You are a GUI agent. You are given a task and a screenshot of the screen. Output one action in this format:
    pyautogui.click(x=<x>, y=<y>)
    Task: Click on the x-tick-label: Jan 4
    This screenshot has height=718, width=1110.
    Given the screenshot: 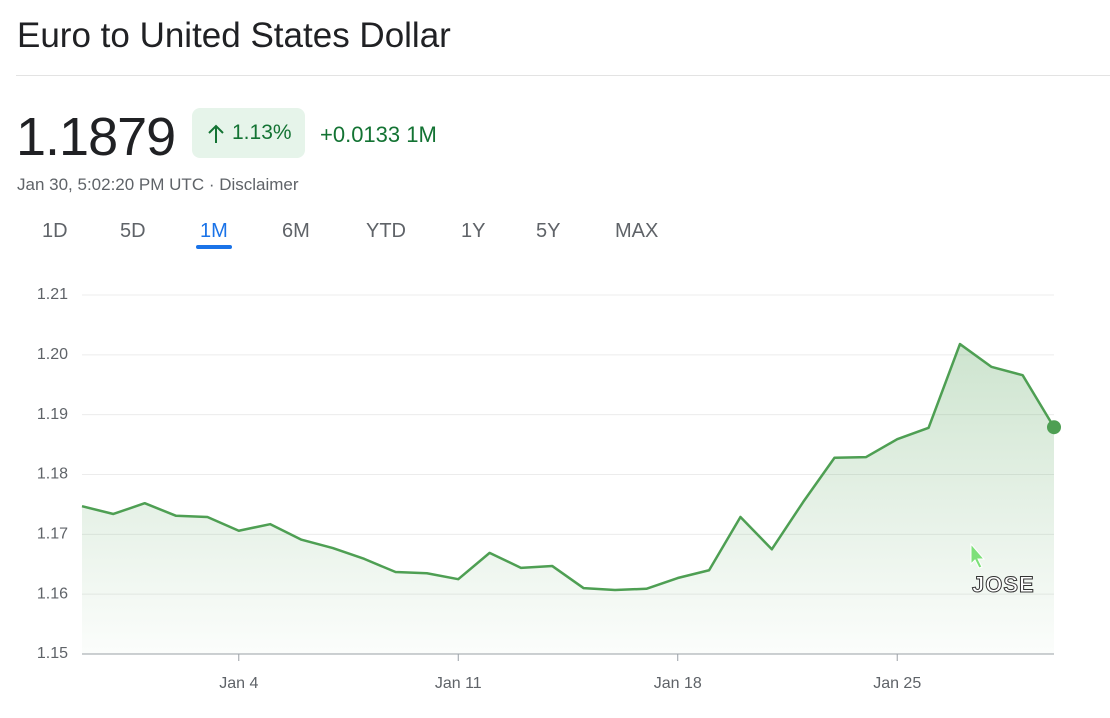 What is the action you would take?
    pyautogui.click(x=238, y=683)
    